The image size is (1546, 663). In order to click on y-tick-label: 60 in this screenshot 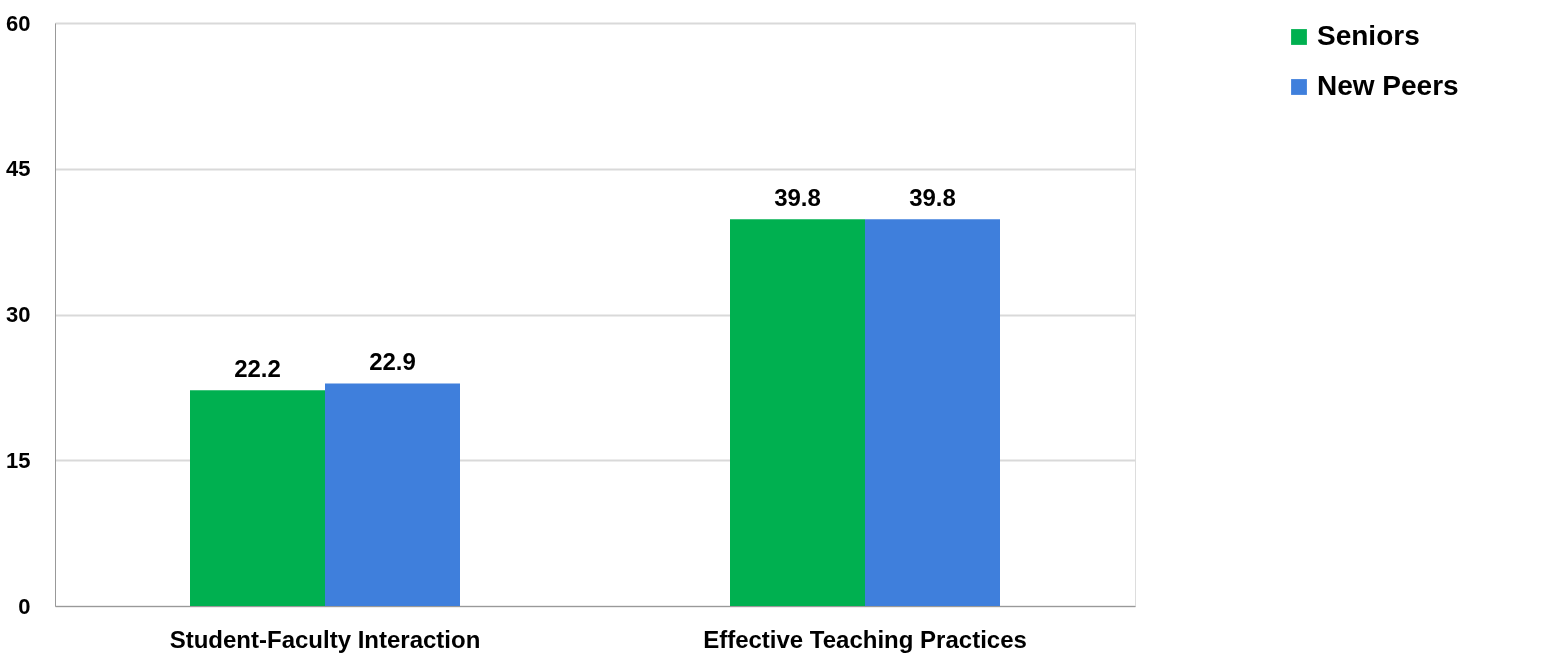, I will do `click(18, 23)`.